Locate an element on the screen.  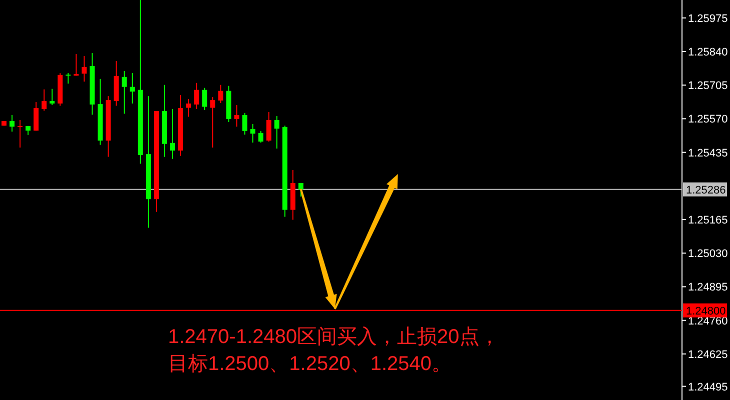
y-tick-label: 1.25435 is located at coordinates (708, 153).